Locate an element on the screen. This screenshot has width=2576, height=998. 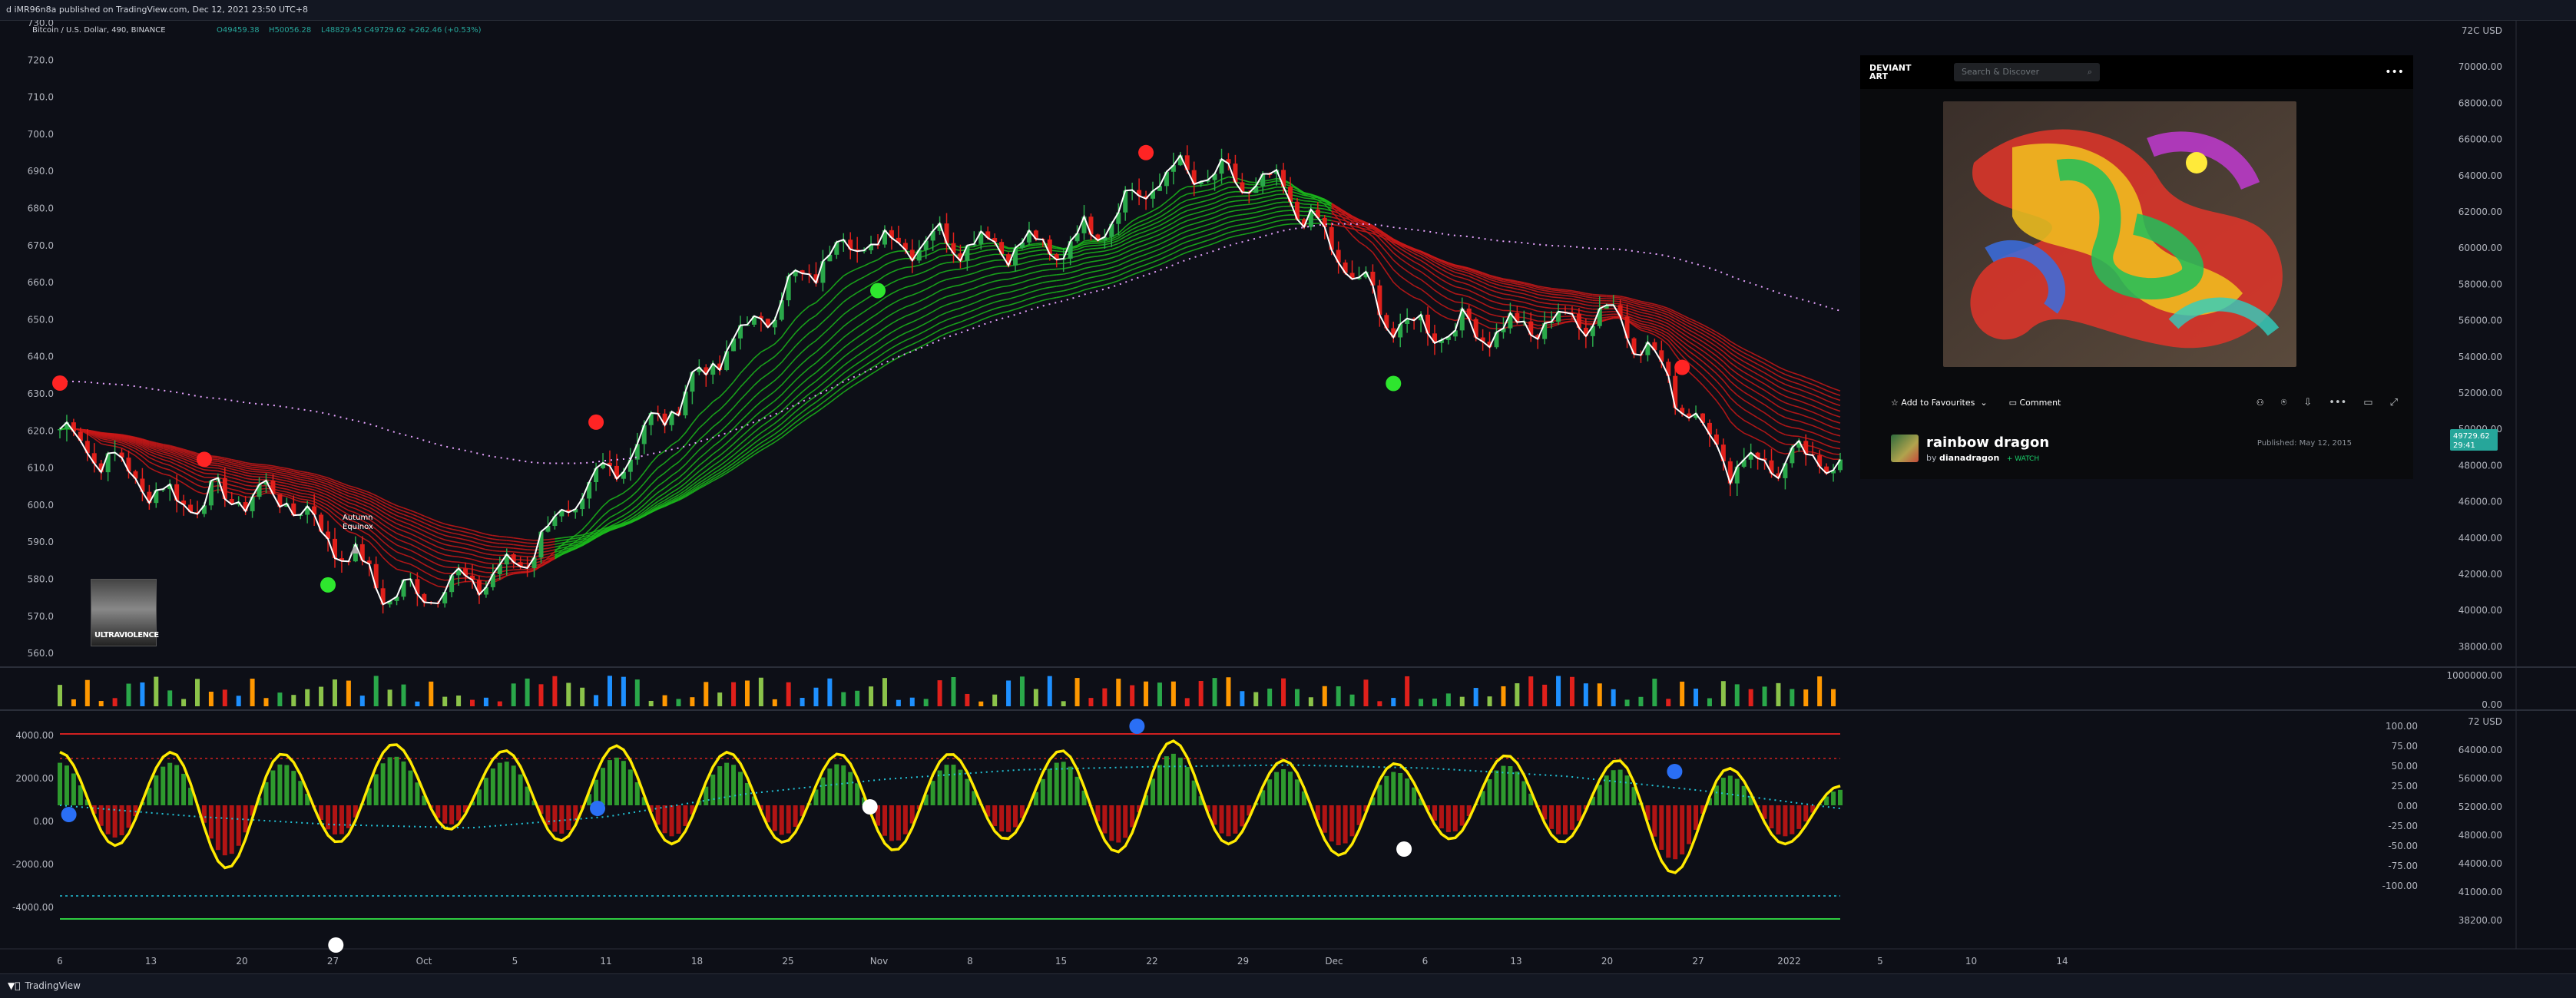
people-icon: ⚇ is located at coordinates (2260, 403).